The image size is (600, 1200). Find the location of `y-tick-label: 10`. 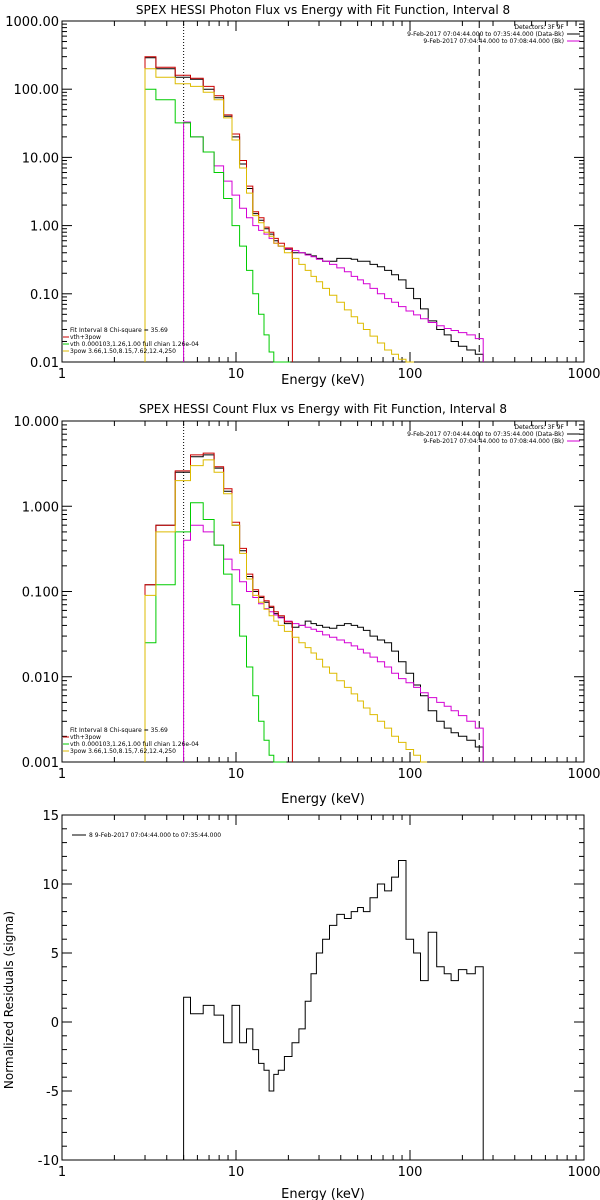

y-tick-label: 10 is located at coordinates (50, 885).